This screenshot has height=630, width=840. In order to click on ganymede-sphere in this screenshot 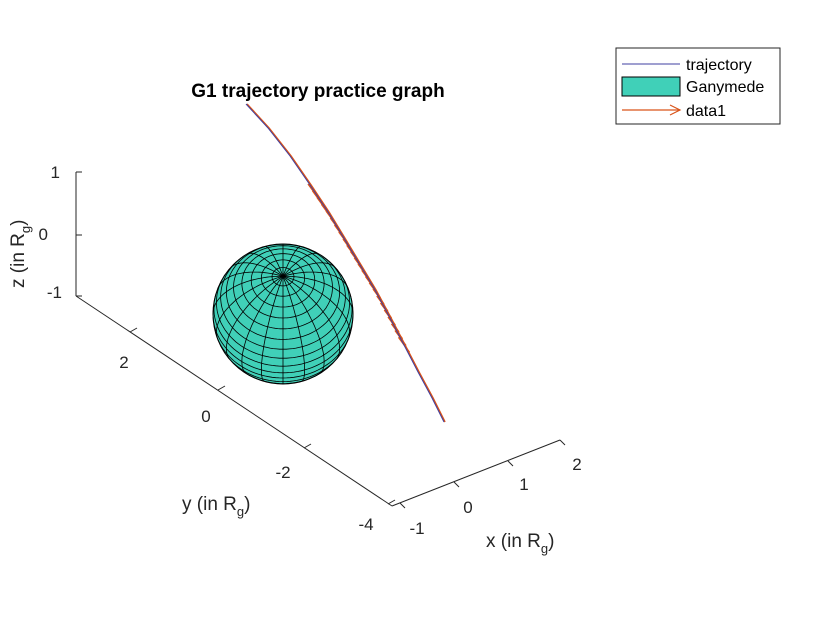, I will do `click(283, 314)`.